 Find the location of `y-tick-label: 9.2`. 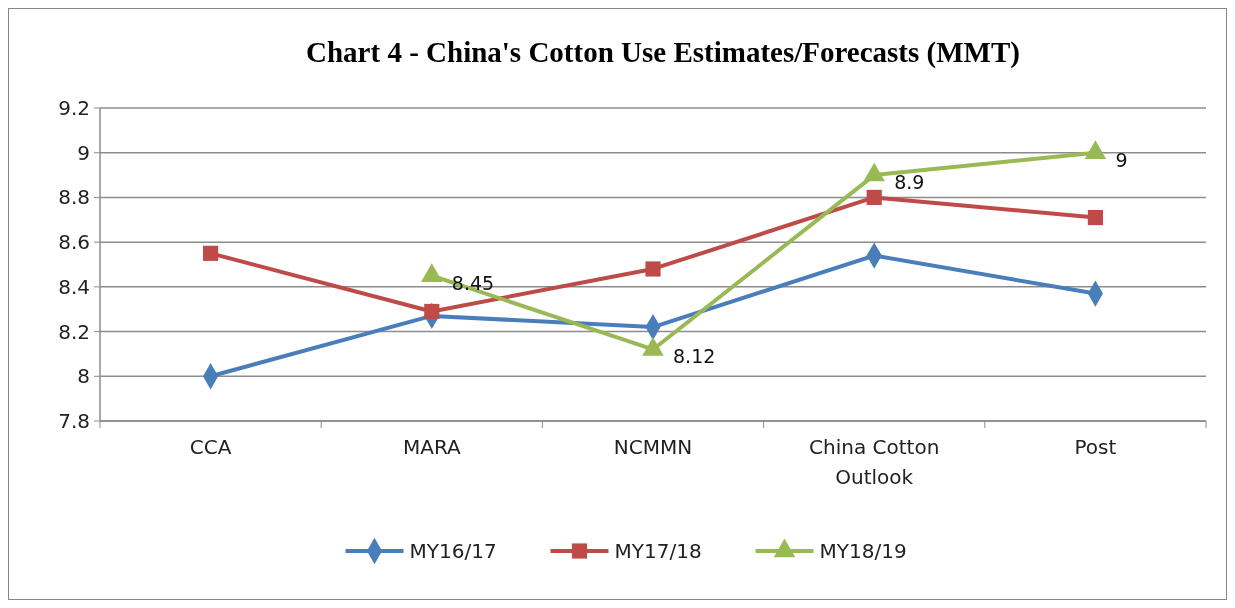

y-tick-label: 9.2 is located at coordinates (74, 108).